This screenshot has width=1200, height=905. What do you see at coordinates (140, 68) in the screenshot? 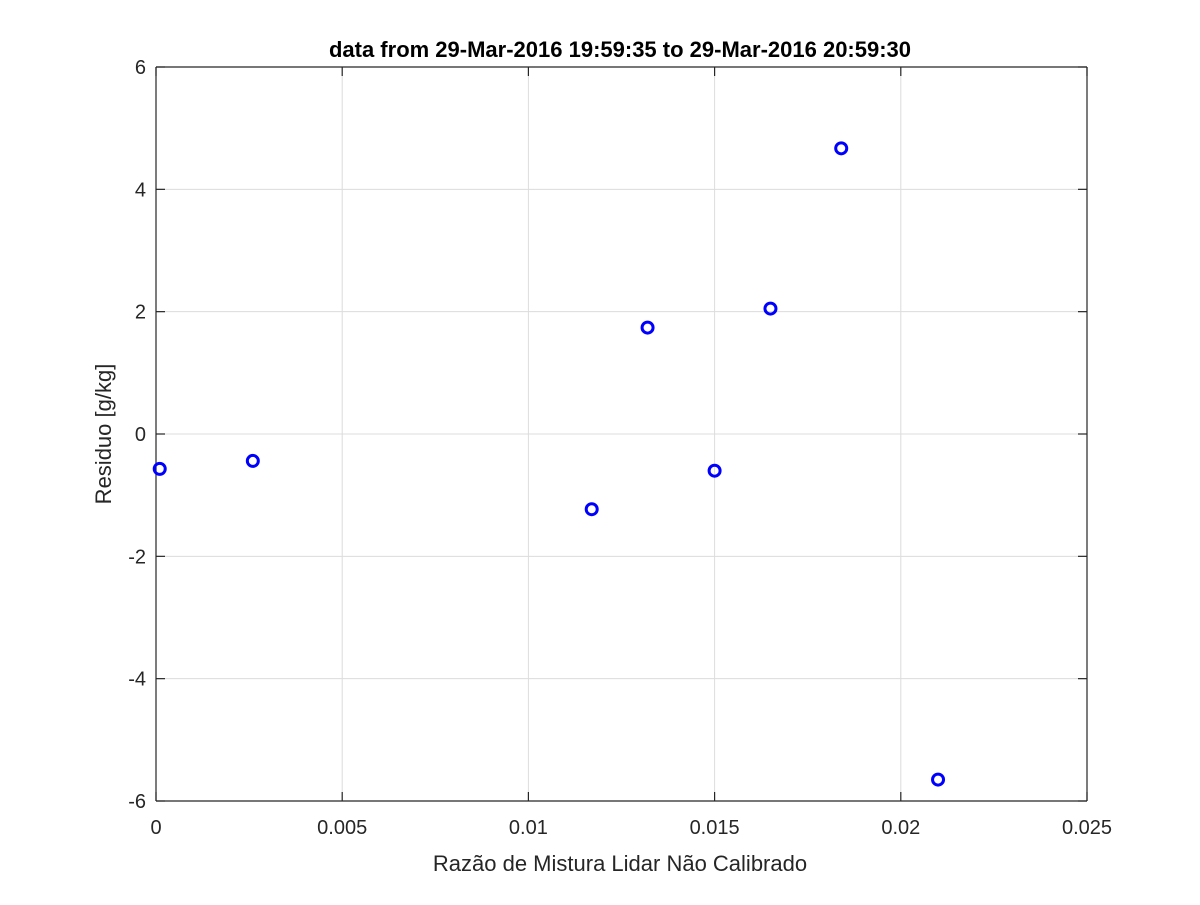
I see `y-tick-label: 6` at bounding box center [140, 68].